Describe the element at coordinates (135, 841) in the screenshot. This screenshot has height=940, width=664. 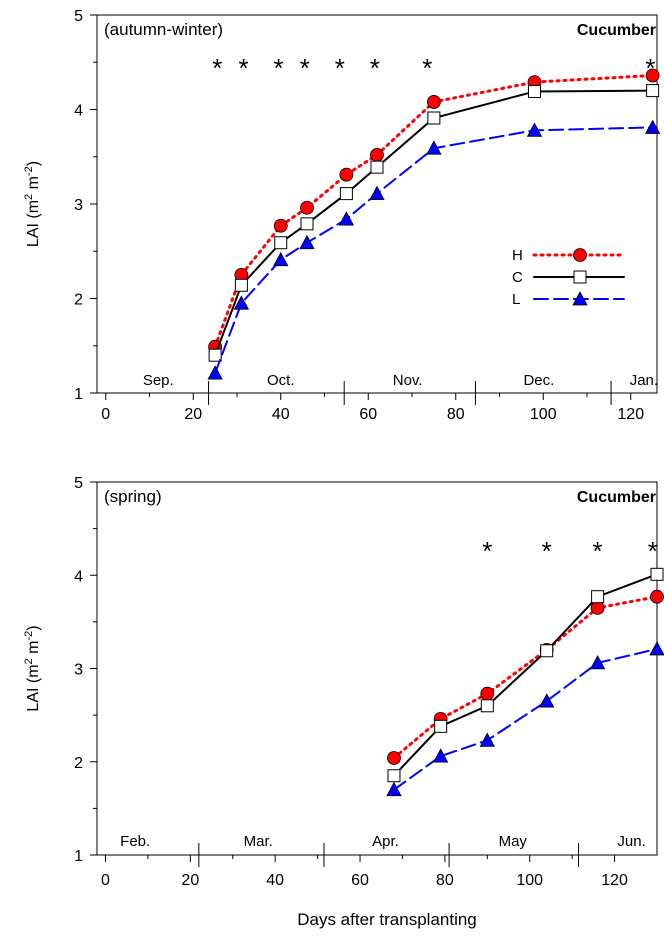
I see `month-label: Feb.` at that location.